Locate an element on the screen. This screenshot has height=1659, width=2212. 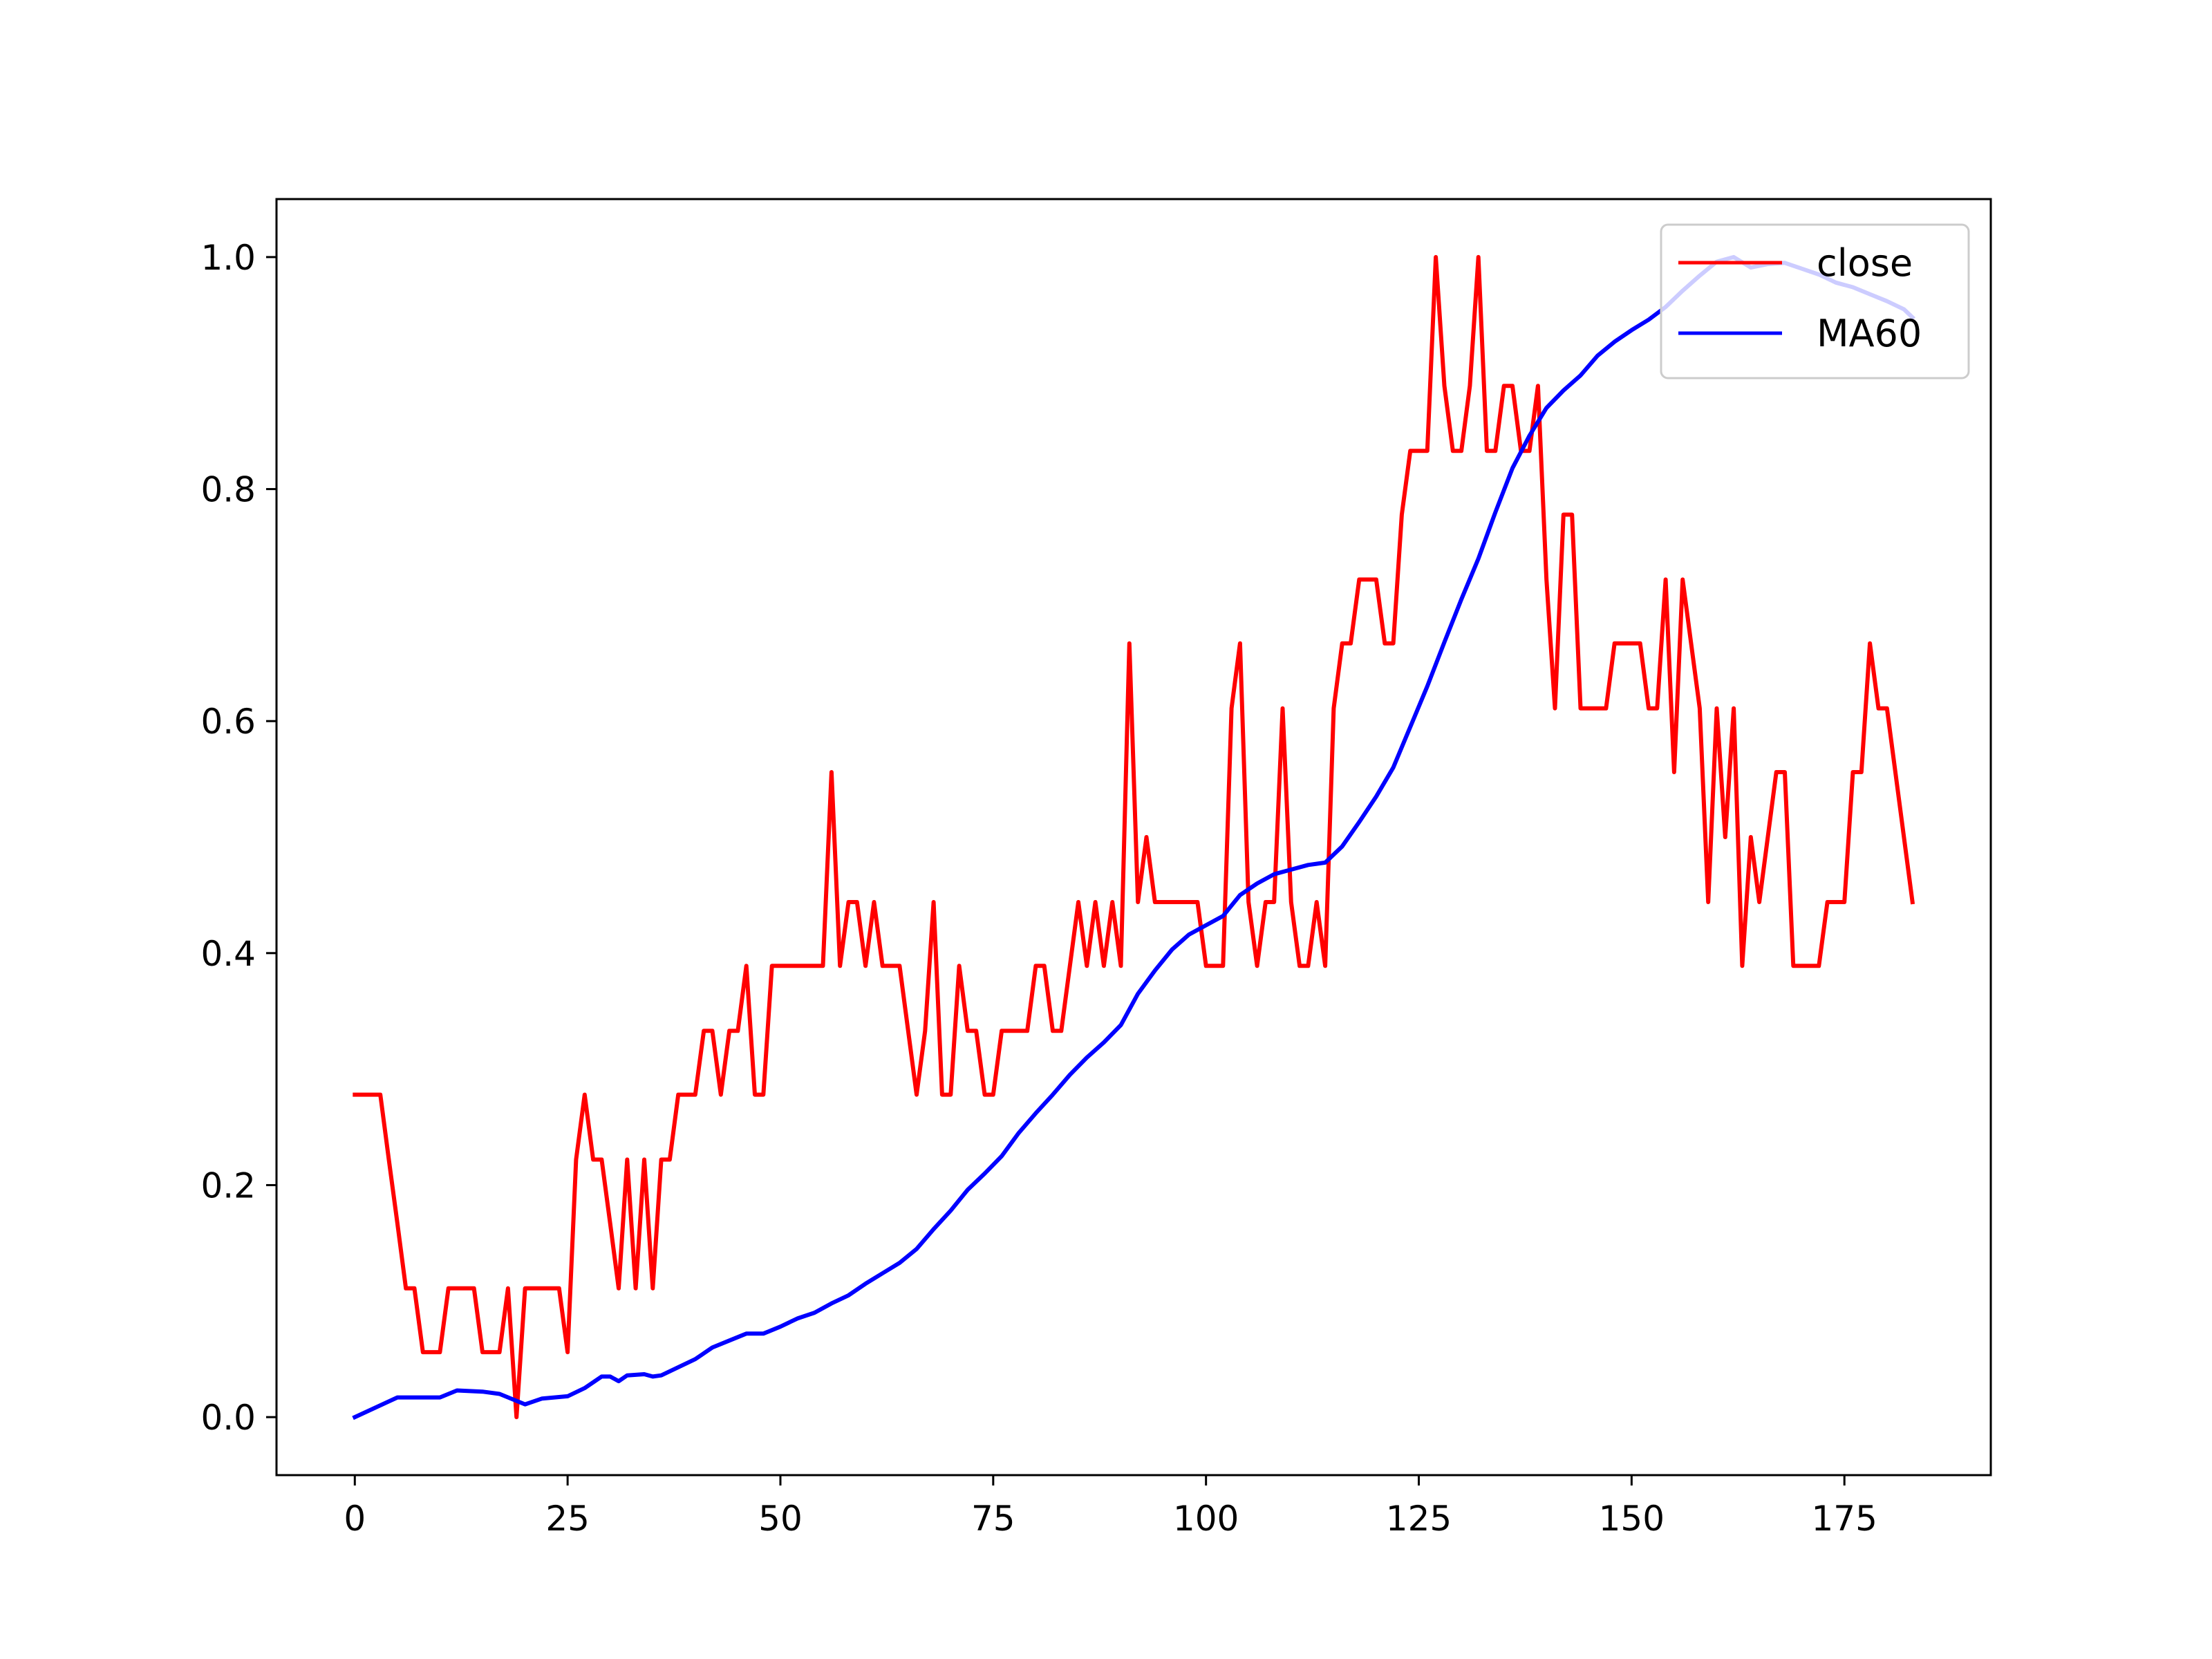
x-tick-label: 150 is located at coordinates (1632, 1519).